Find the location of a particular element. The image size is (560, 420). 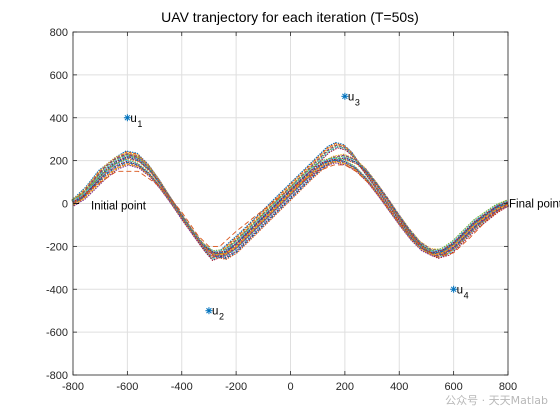

y-tick-label: -200 is located at coordinates (57, 247).